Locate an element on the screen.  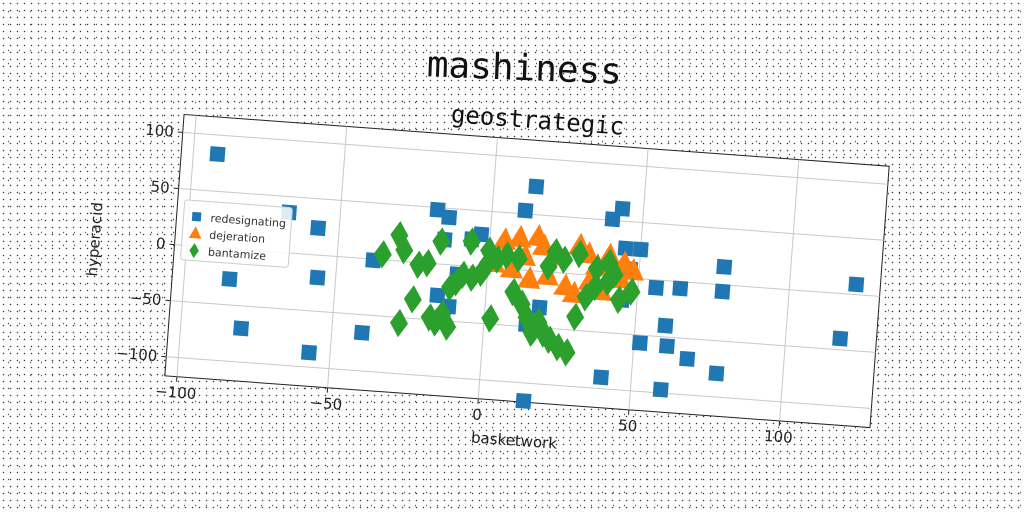
legend-label: bantamize is located at coordinates (237, 254).